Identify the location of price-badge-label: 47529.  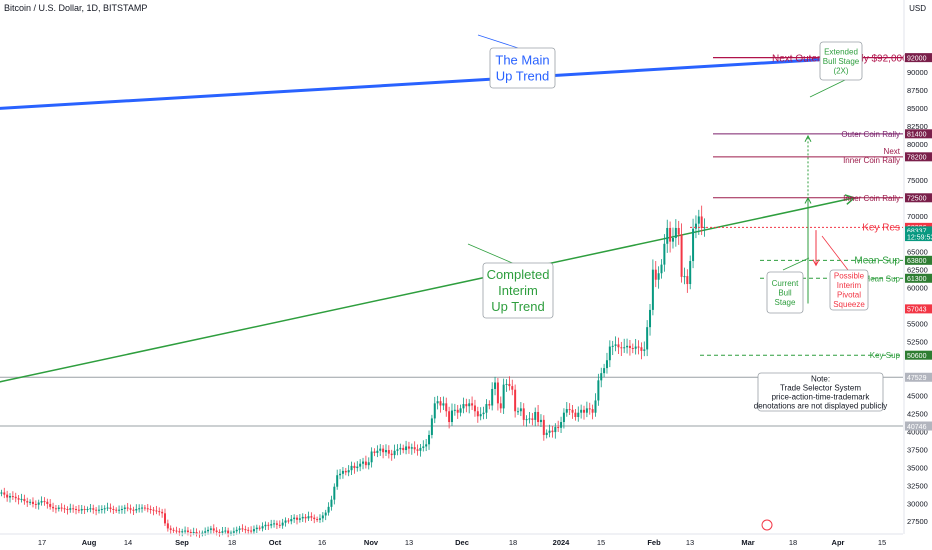
(917, 378).